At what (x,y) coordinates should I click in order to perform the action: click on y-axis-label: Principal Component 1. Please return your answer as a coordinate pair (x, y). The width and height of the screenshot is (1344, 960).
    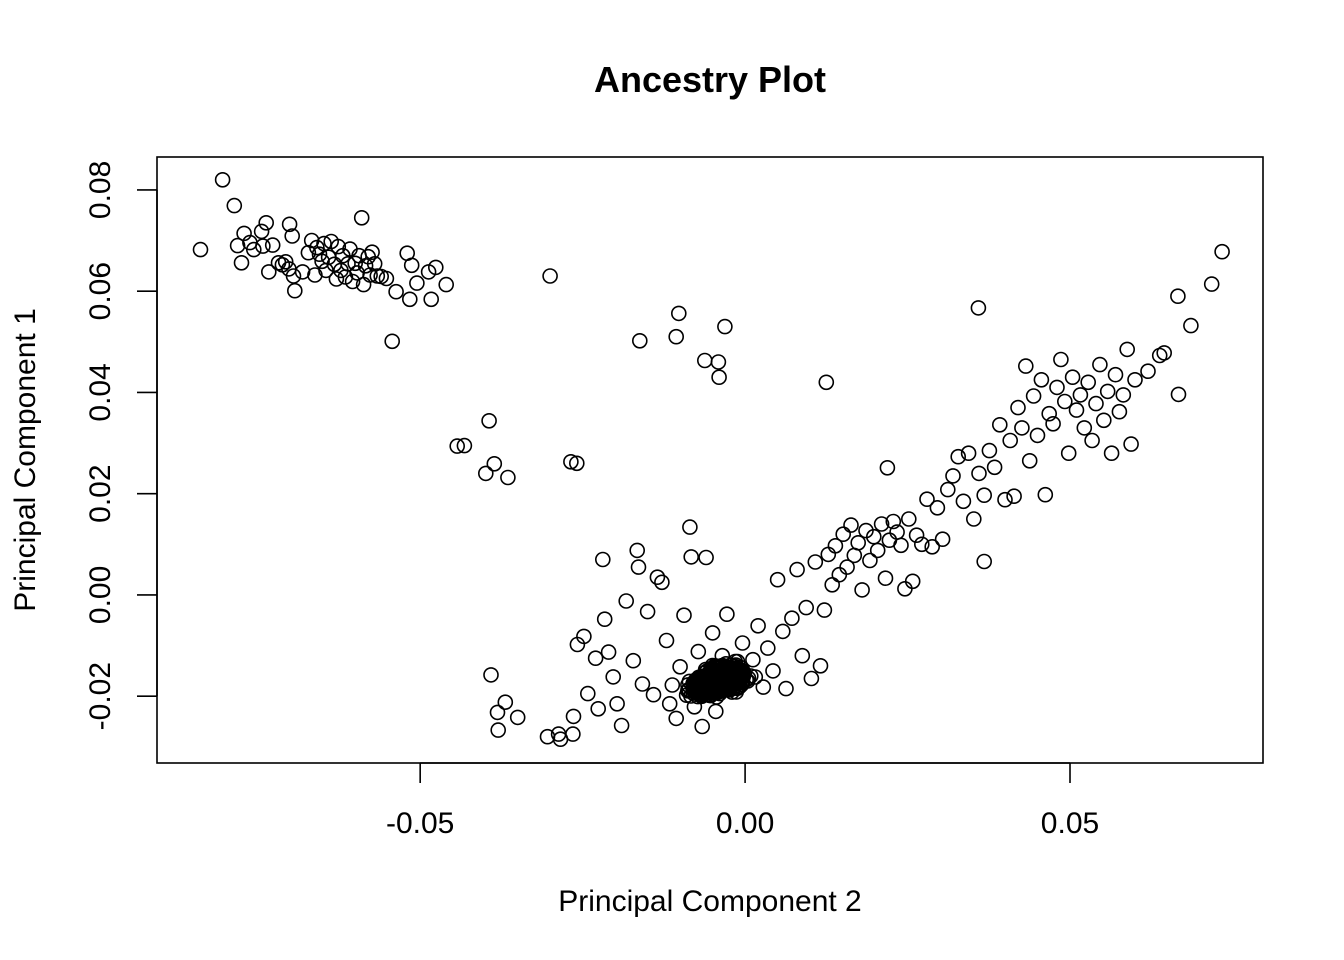
    Looking at the image, I should click on (25, 460).